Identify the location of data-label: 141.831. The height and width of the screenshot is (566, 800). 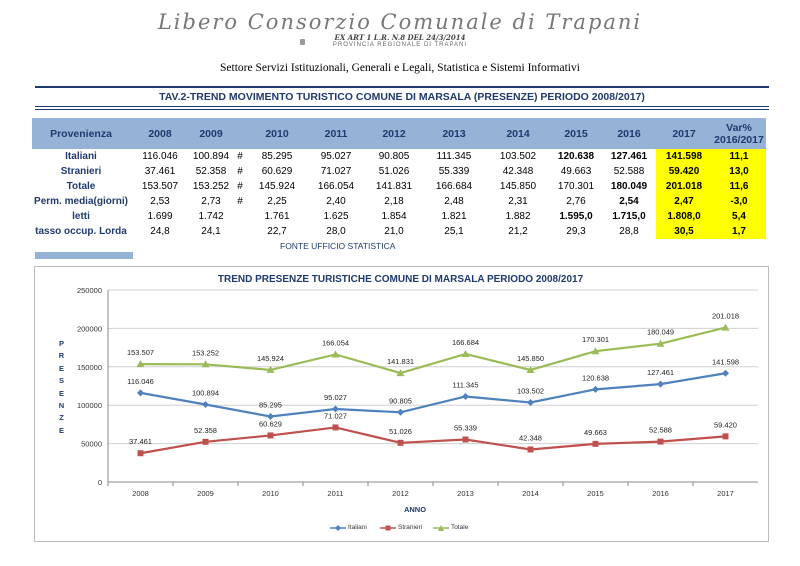
(400, 361).